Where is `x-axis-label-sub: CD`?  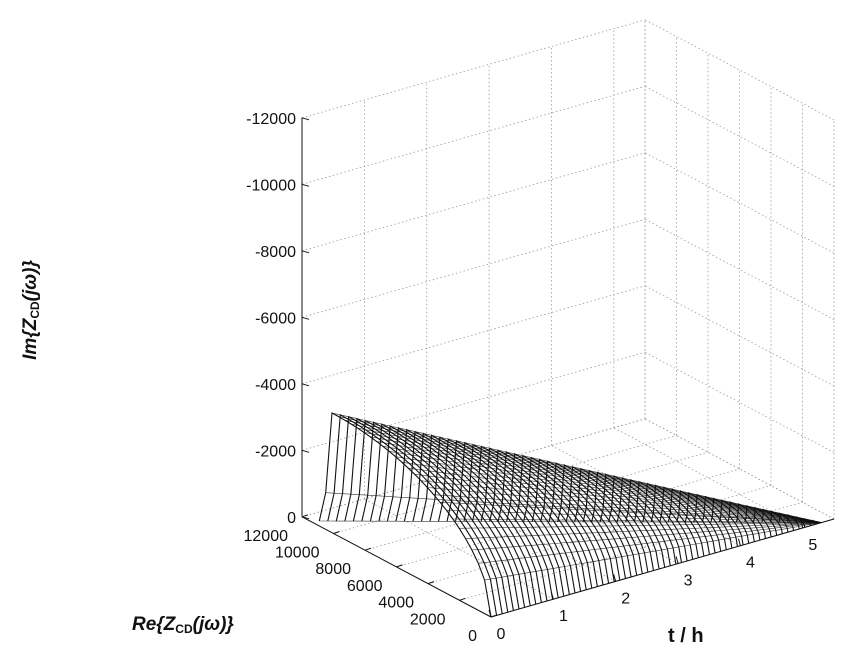
x-axis-label-sub: CD is located at coordinates (184, 629).